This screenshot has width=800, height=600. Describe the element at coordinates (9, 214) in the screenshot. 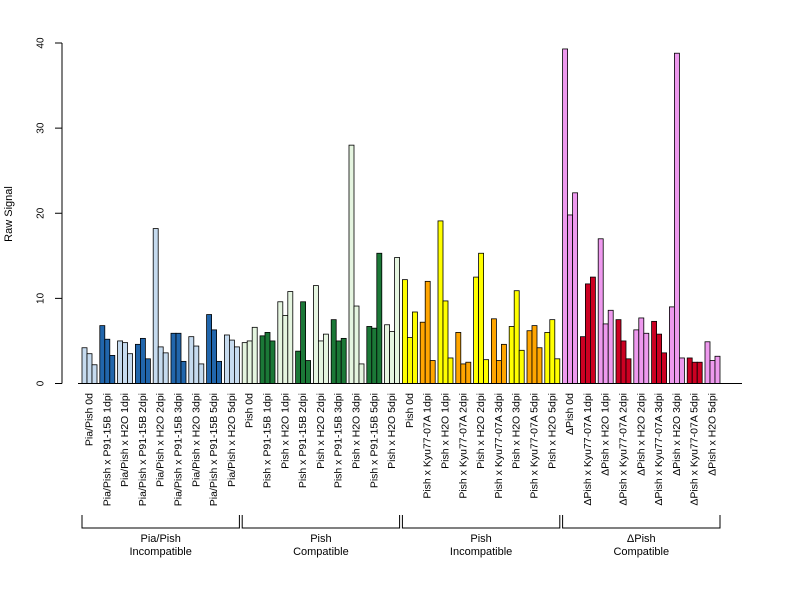

I see `y-axis-label: Raw Signal` at that location.